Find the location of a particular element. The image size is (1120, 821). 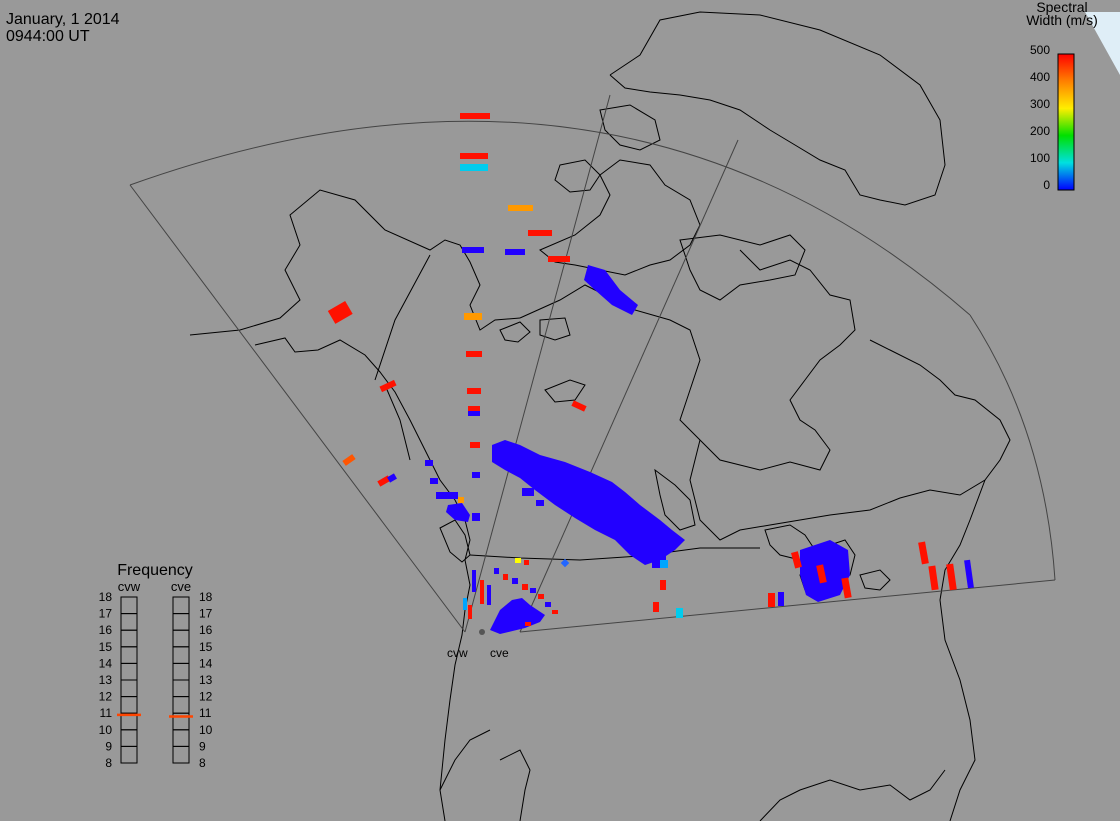

frequency-tick-right: 16 is located at coordinates (206, 630).